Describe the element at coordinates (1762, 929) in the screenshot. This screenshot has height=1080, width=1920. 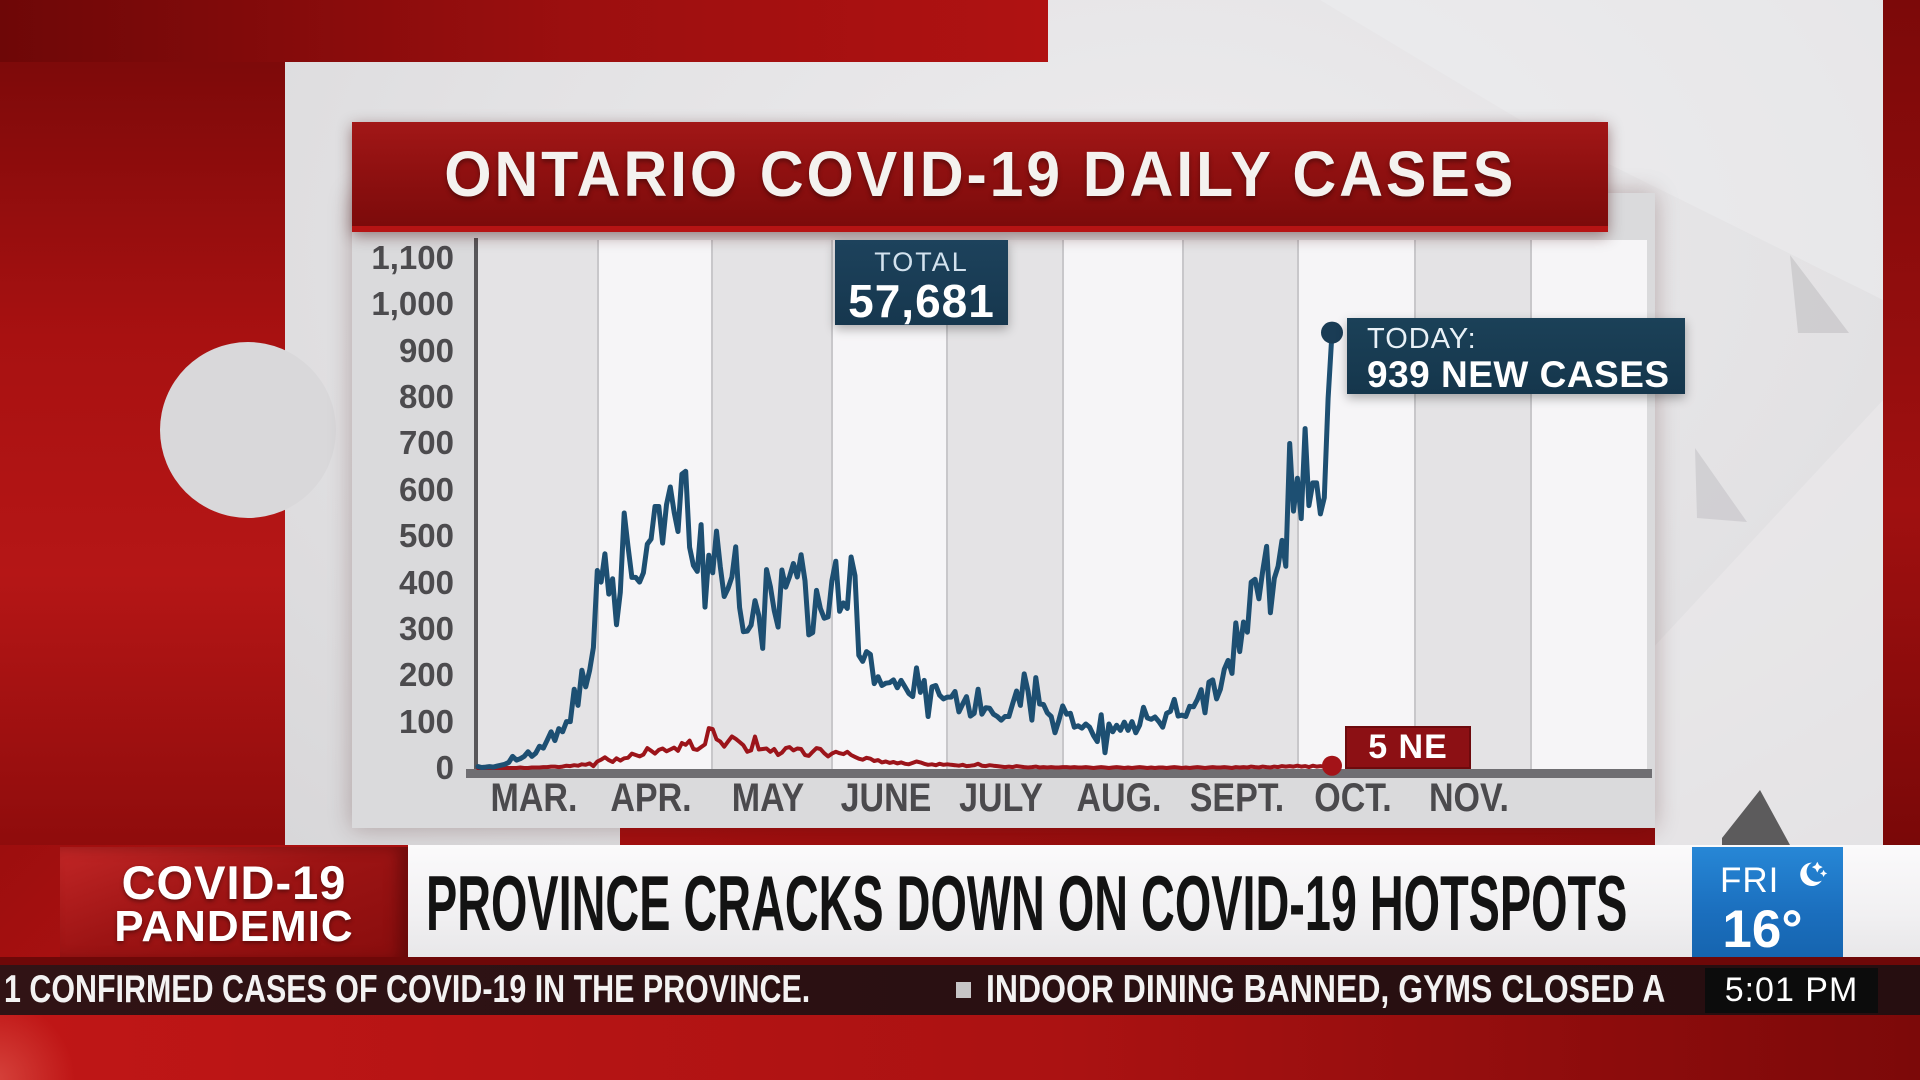
I see `weather-temp: 16°` at that location.